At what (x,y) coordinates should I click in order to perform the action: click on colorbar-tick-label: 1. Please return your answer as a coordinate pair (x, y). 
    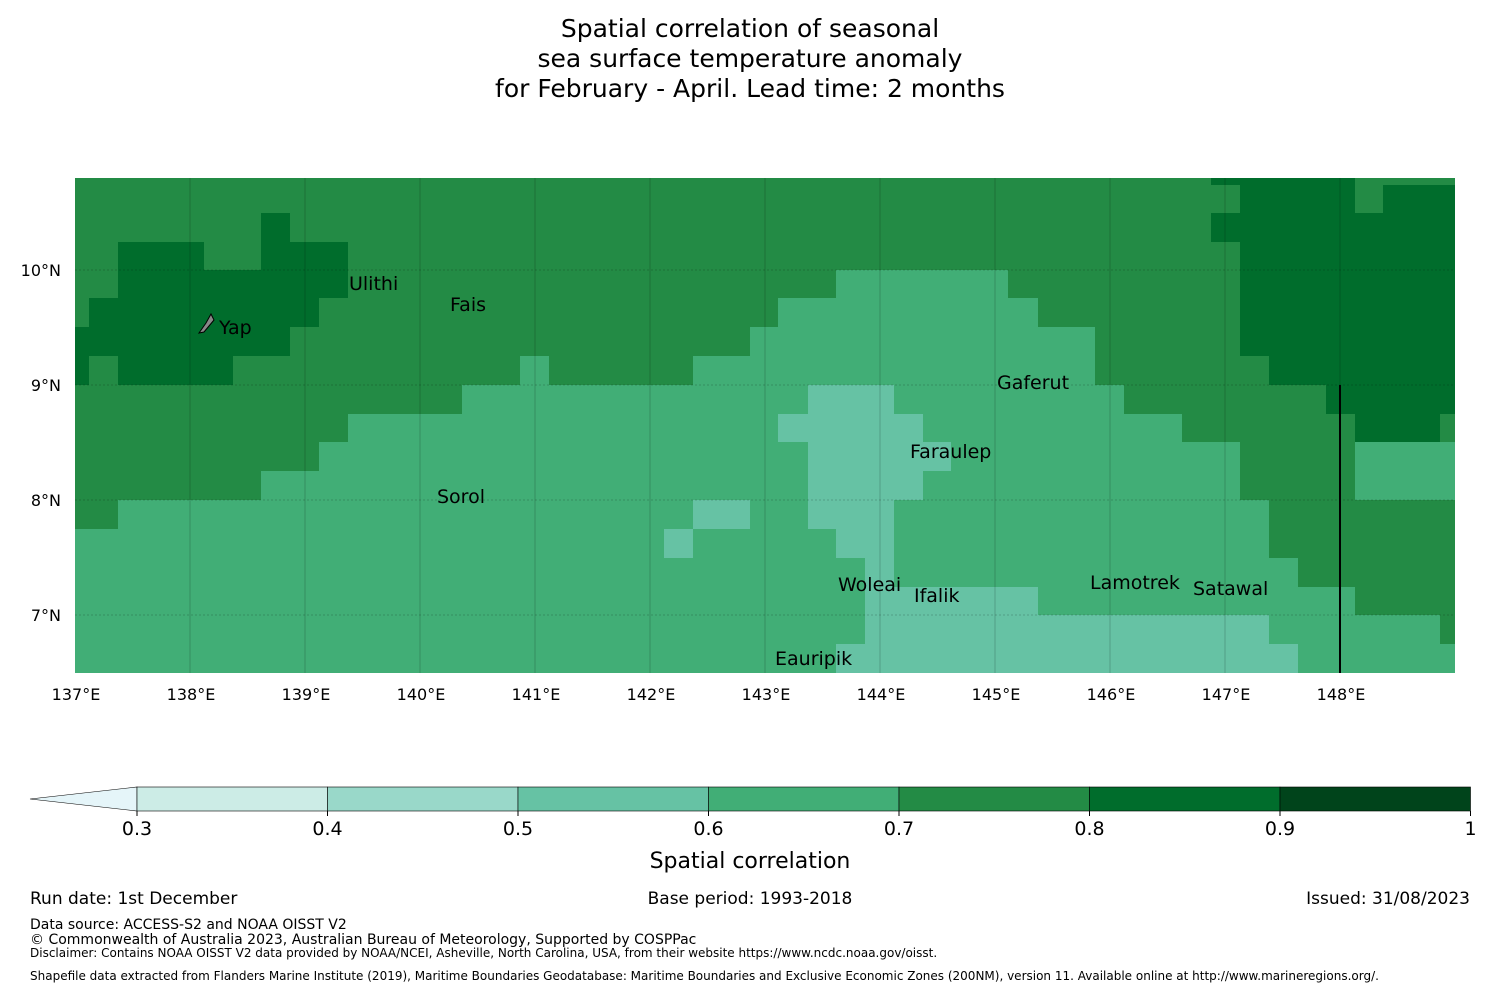
    Looking at the image, I should click on (1470, 829).